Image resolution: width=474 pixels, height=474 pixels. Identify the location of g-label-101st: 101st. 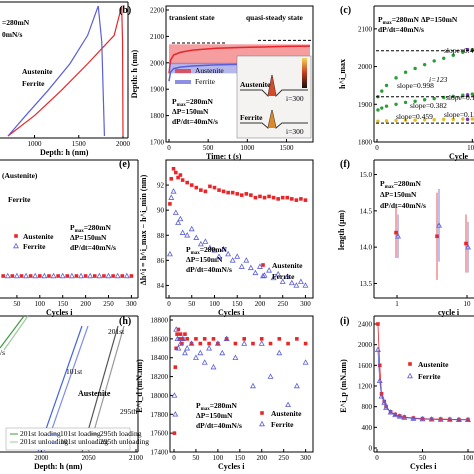
(74, 371).